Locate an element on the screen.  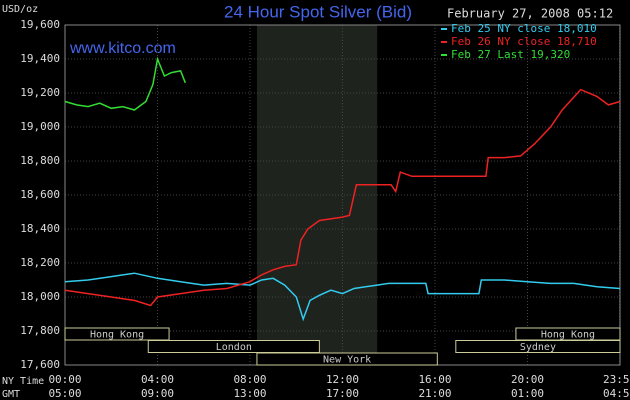
y-tick-label: 18,000 is located at coordinates (40, 296).